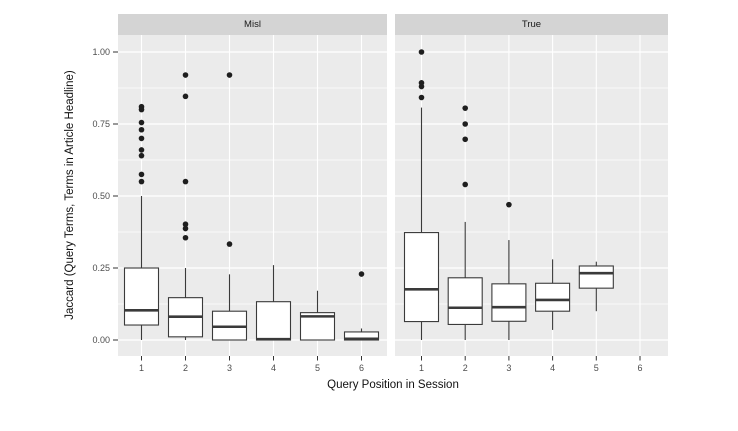 The image size is (738, 431). Describe the element at coordinates (101, 52) in the screenshot. I see `y-tick-label: 1.00` at that location.